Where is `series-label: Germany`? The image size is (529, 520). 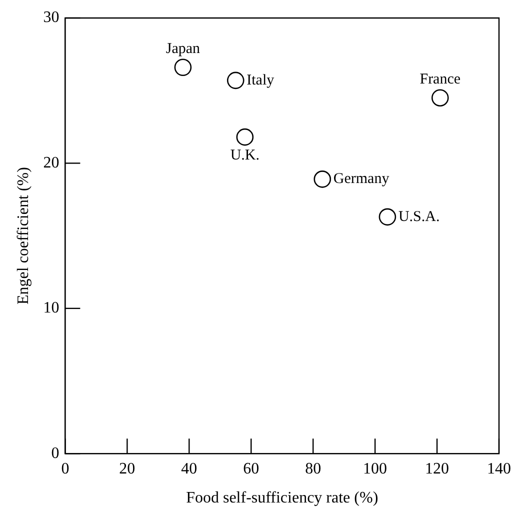 series-label: Germany is located at coordinates (361, 179).